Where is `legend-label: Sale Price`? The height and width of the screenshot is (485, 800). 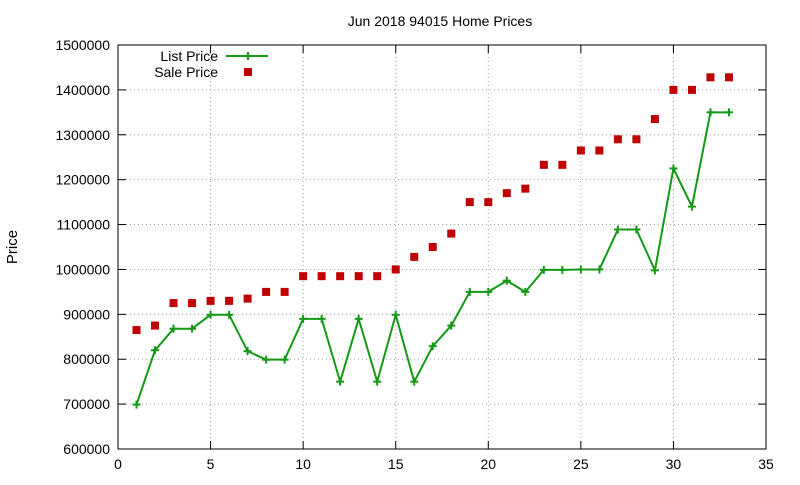
legend-label: Sale Price is located at coordinates (186, 72).